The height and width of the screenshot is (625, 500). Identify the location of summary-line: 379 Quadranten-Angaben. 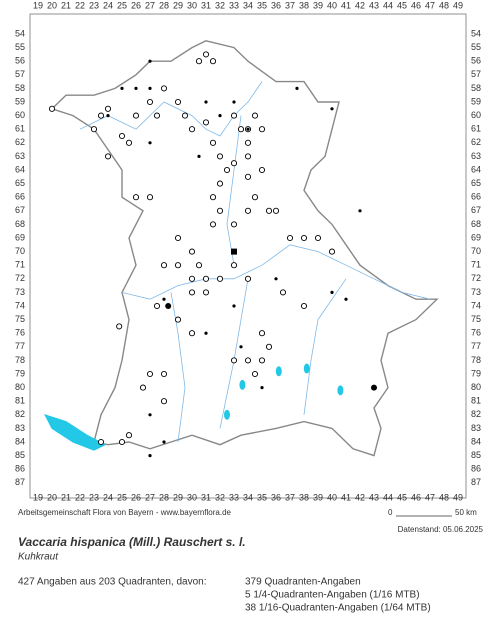
(303, 582).